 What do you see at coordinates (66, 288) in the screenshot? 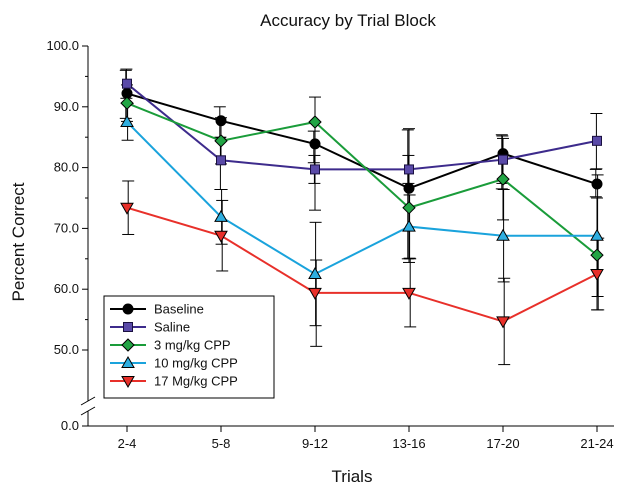
I see `y-tick-label: 60.0` at bounding box center [66, 288].